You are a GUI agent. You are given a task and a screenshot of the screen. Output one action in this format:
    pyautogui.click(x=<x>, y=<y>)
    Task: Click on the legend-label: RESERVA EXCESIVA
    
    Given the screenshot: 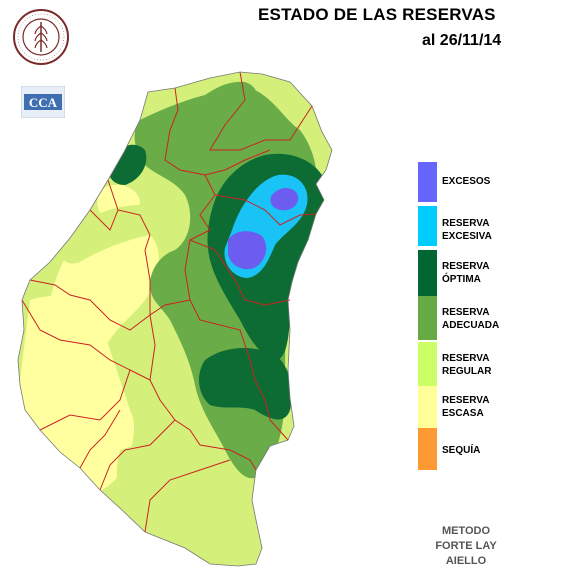 What is the action you would take?
    pyautogui.click(x=467, y=230)
    